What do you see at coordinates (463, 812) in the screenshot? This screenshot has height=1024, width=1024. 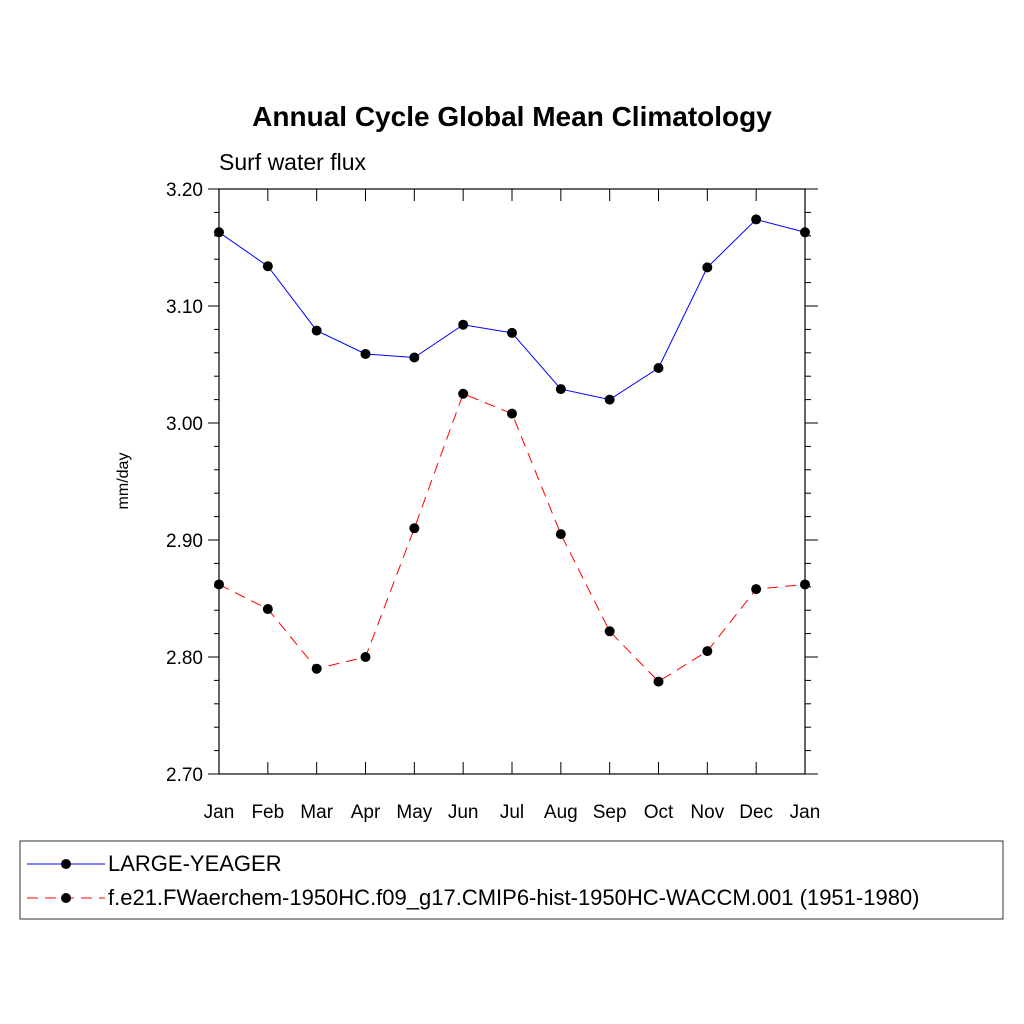 I see `x-tick-label: Jun` at bounding box center [463, 812].